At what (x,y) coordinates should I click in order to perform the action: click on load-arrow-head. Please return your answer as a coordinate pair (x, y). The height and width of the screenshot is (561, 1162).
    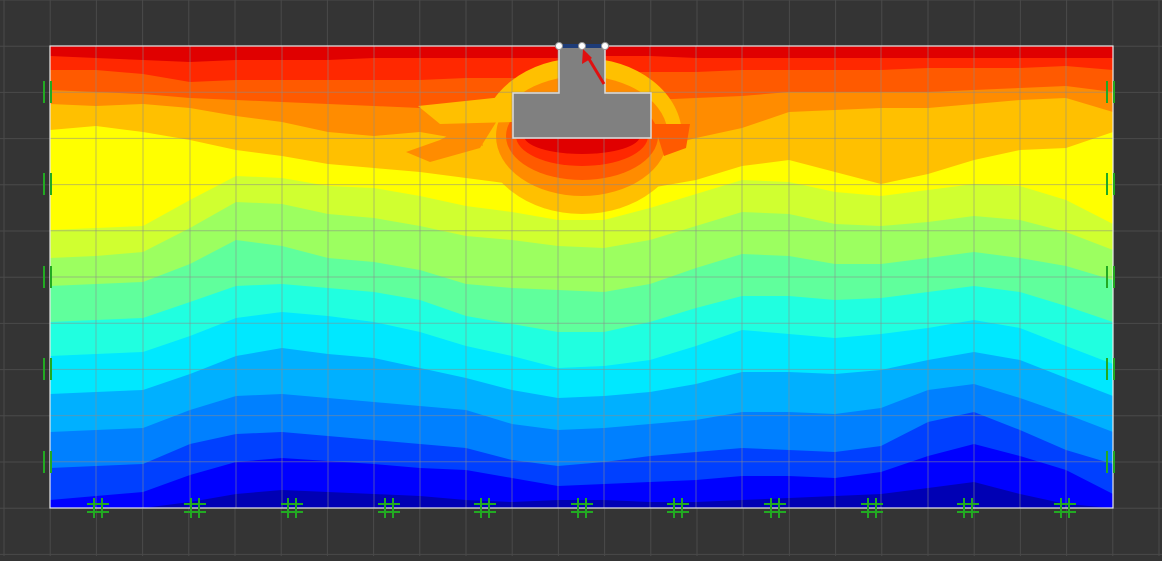
    Looking at the image, I should click on (587, 56).